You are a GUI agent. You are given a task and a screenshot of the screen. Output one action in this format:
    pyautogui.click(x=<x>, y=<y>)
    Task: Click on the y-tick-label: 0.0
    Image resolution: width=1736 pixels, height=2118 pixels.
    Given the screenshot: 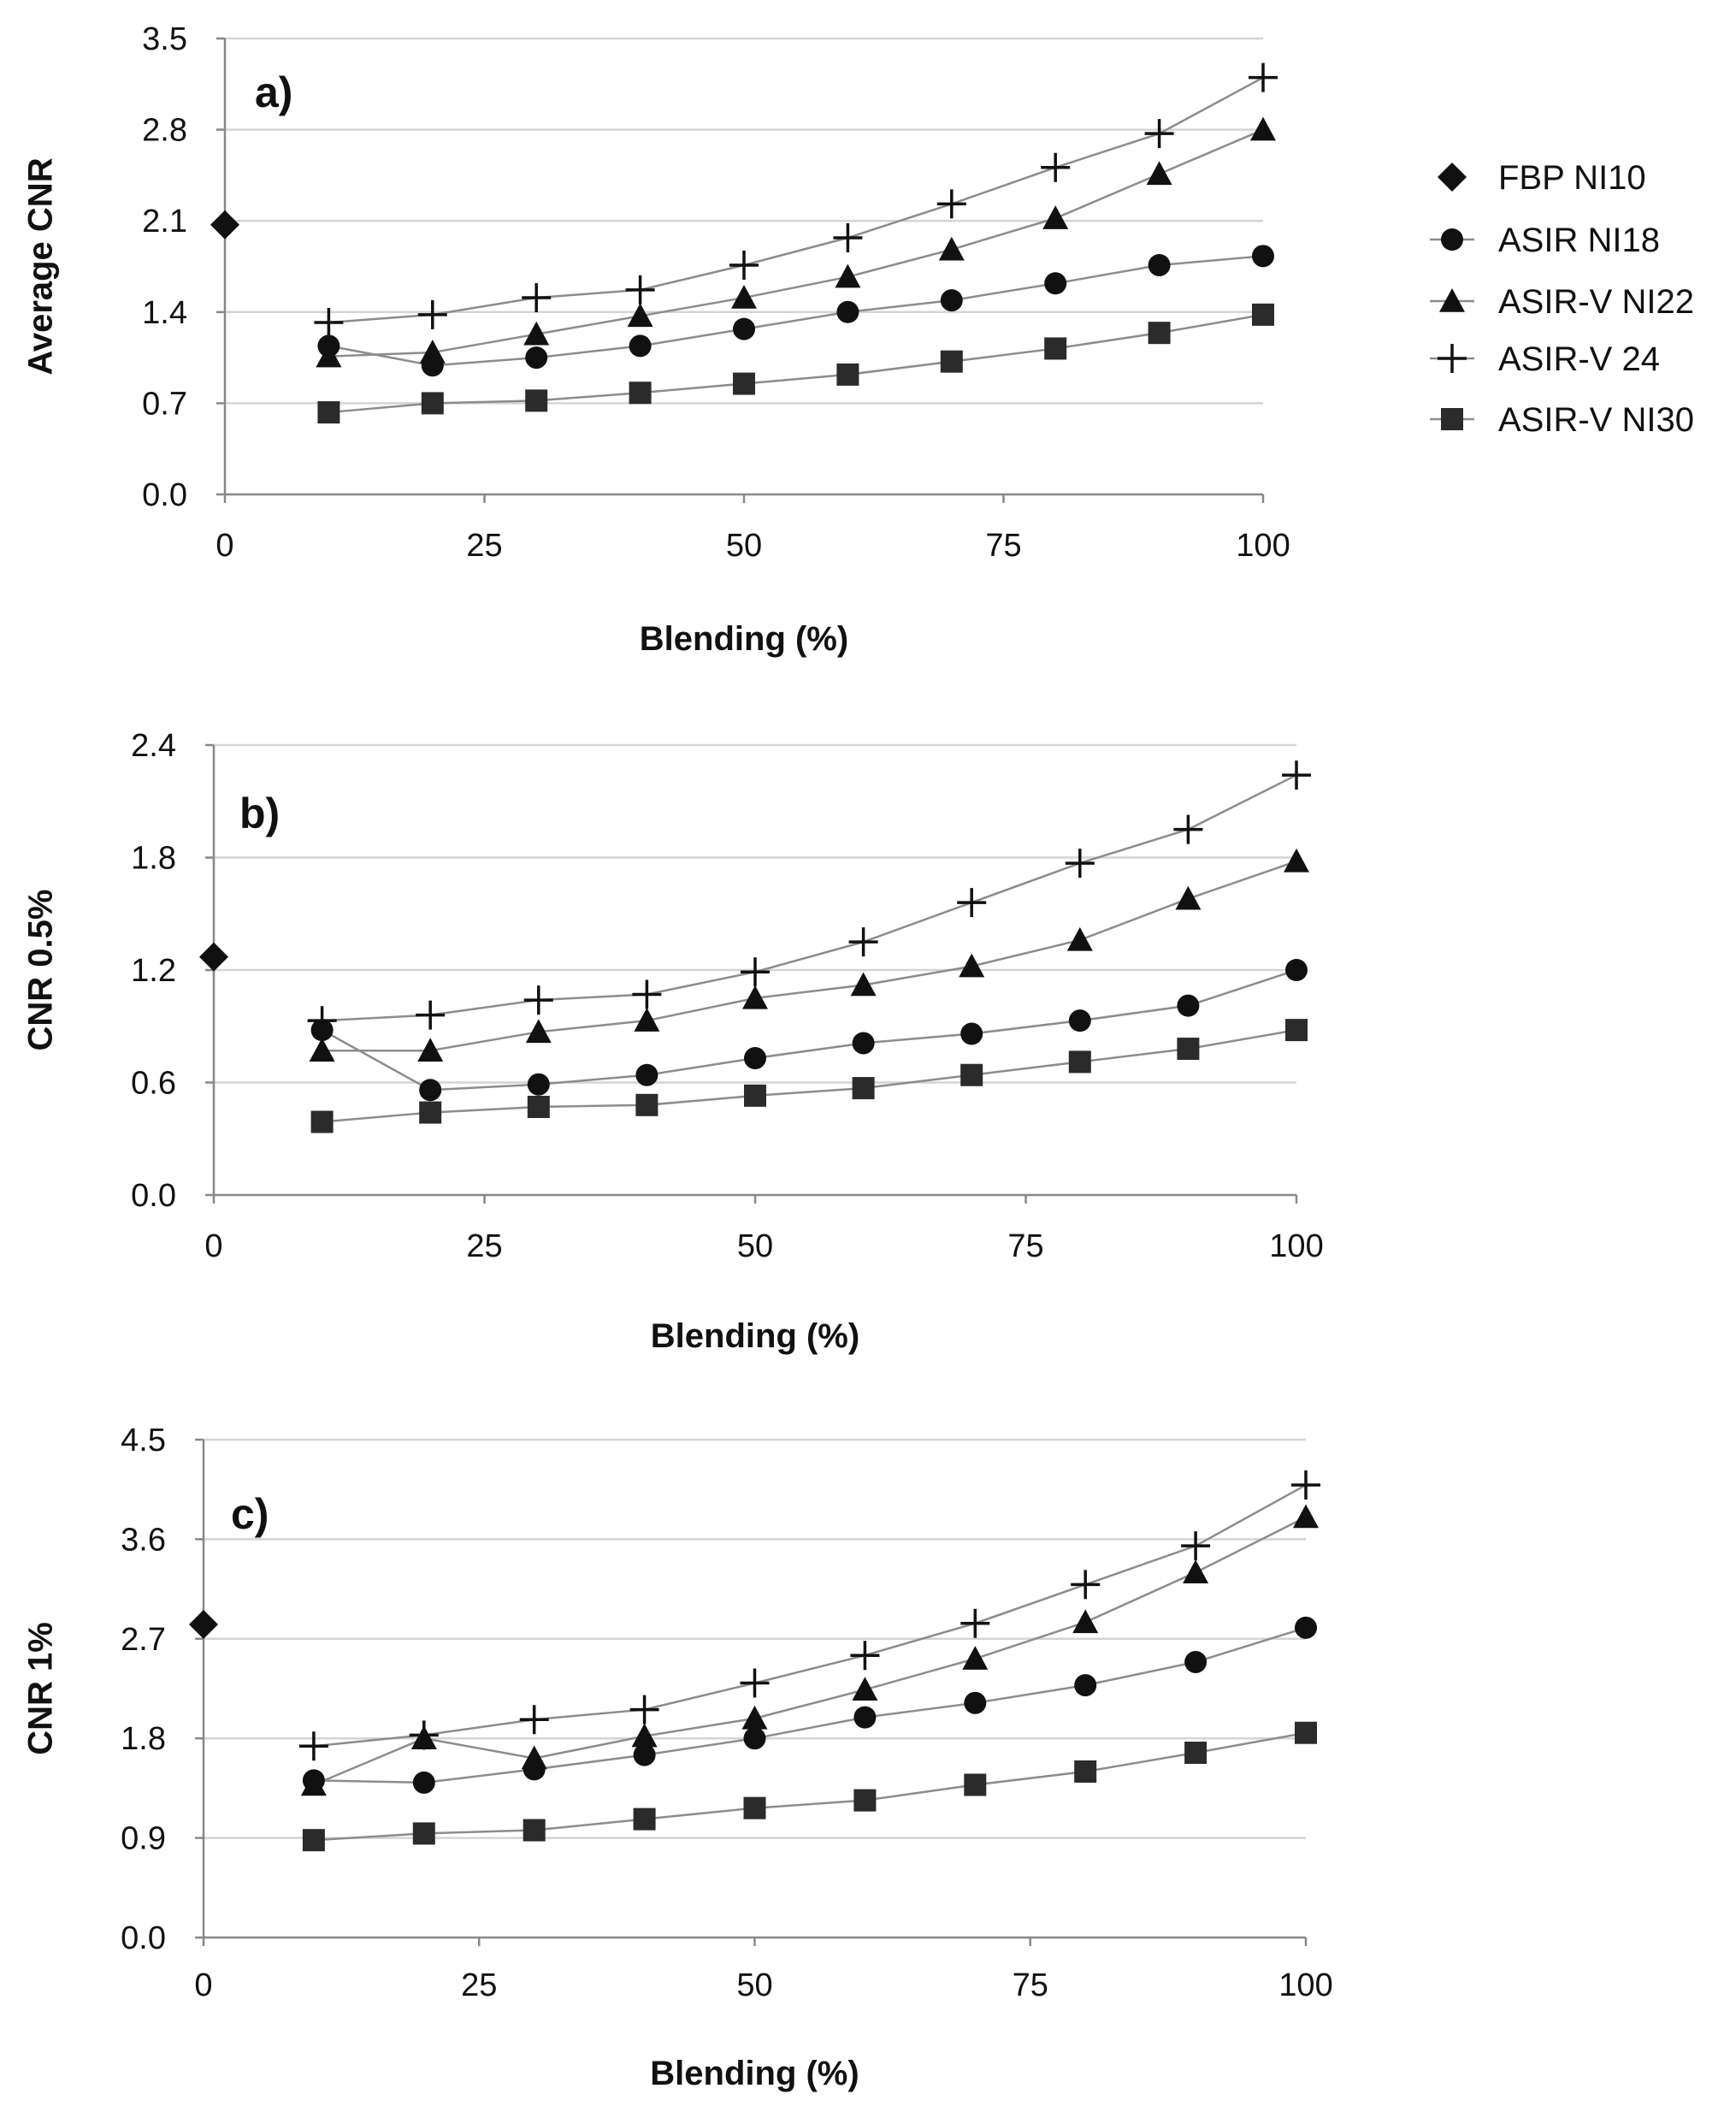 What is the action you would take?
    pyautogui.click(x=165, y=495)
    